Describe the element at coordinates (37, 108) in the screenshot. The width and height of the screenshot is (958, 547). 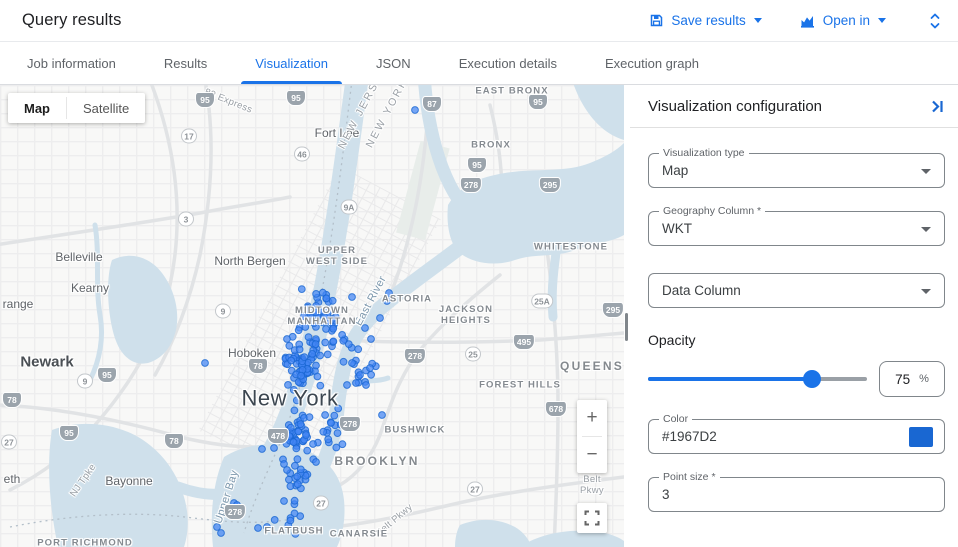
I see `map-type-map-button: Map` at that location.